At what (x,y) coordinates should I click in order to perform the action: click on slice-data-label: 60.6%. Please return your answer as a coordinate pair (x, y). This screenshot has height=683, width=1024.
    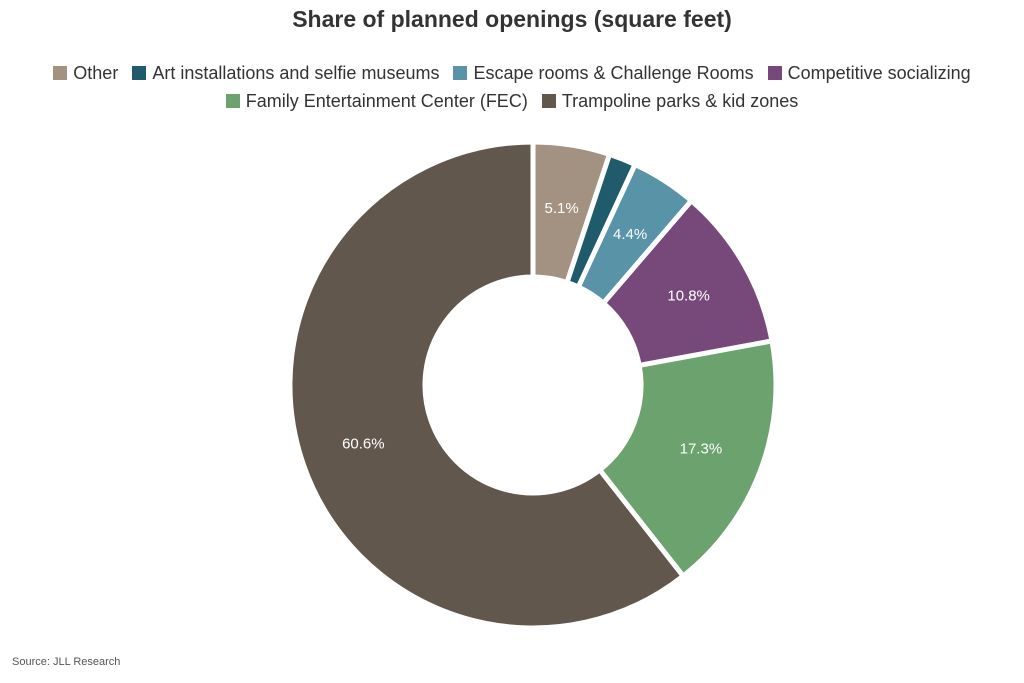
    Looking at the image, I should click on (363, 444).